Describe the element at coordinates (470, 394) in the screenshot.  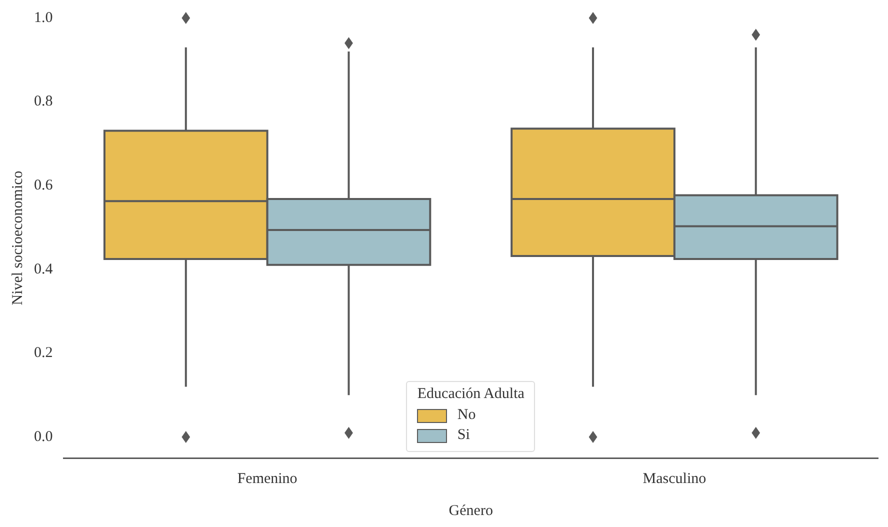
I see `legend-title: Educación Adulta` at that location.